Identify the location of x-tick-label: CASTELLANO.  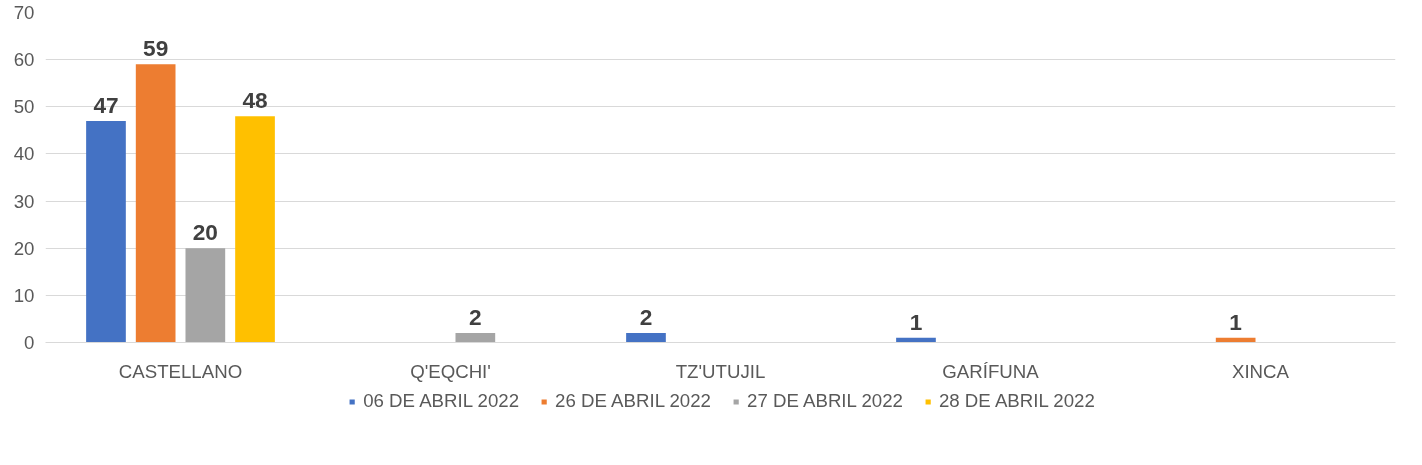
(180, 371).